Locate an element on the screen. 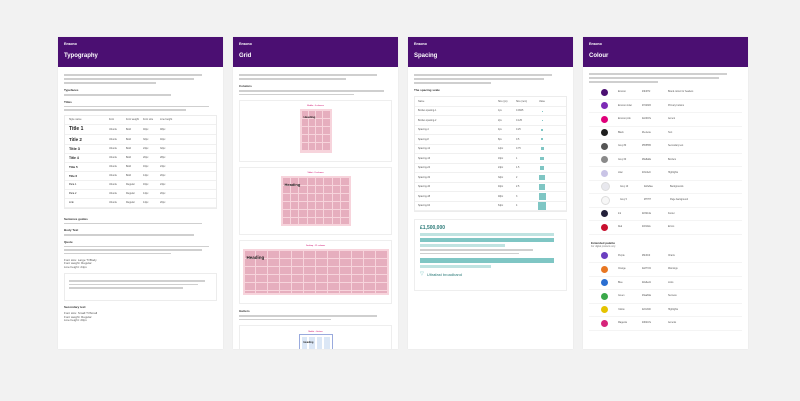 The height and width of the screenshot is (401, 800). gutters-grid: Mobile - Gutters Heading is located at coordinates (315, 340).